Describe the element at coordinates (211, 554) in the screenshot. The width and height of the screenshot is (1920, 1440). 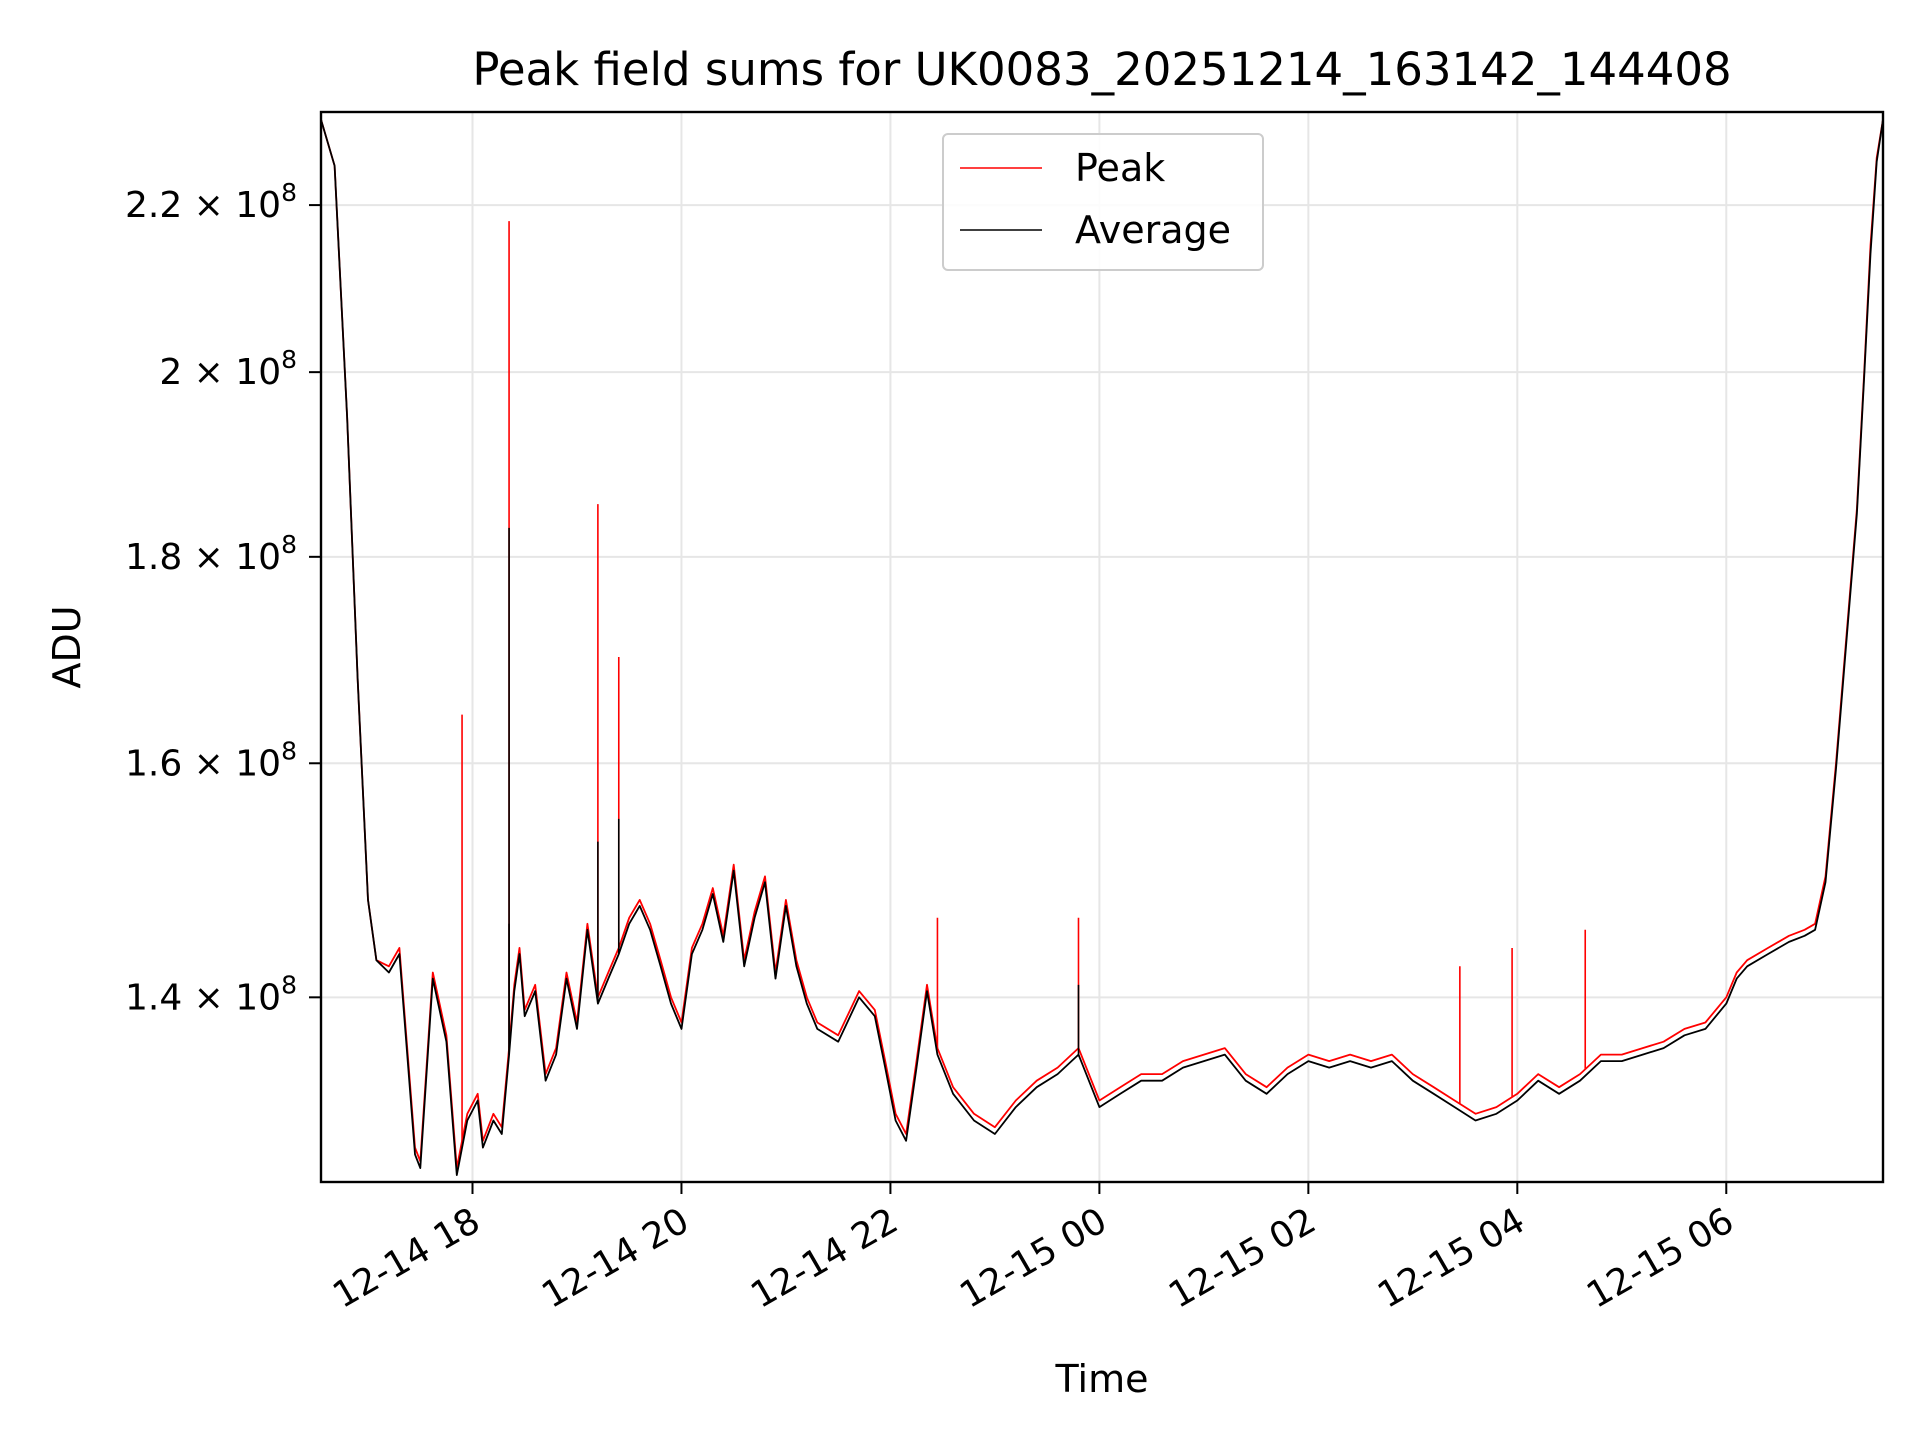
I see `y-tick-label: 1.8 × 108` at that location.